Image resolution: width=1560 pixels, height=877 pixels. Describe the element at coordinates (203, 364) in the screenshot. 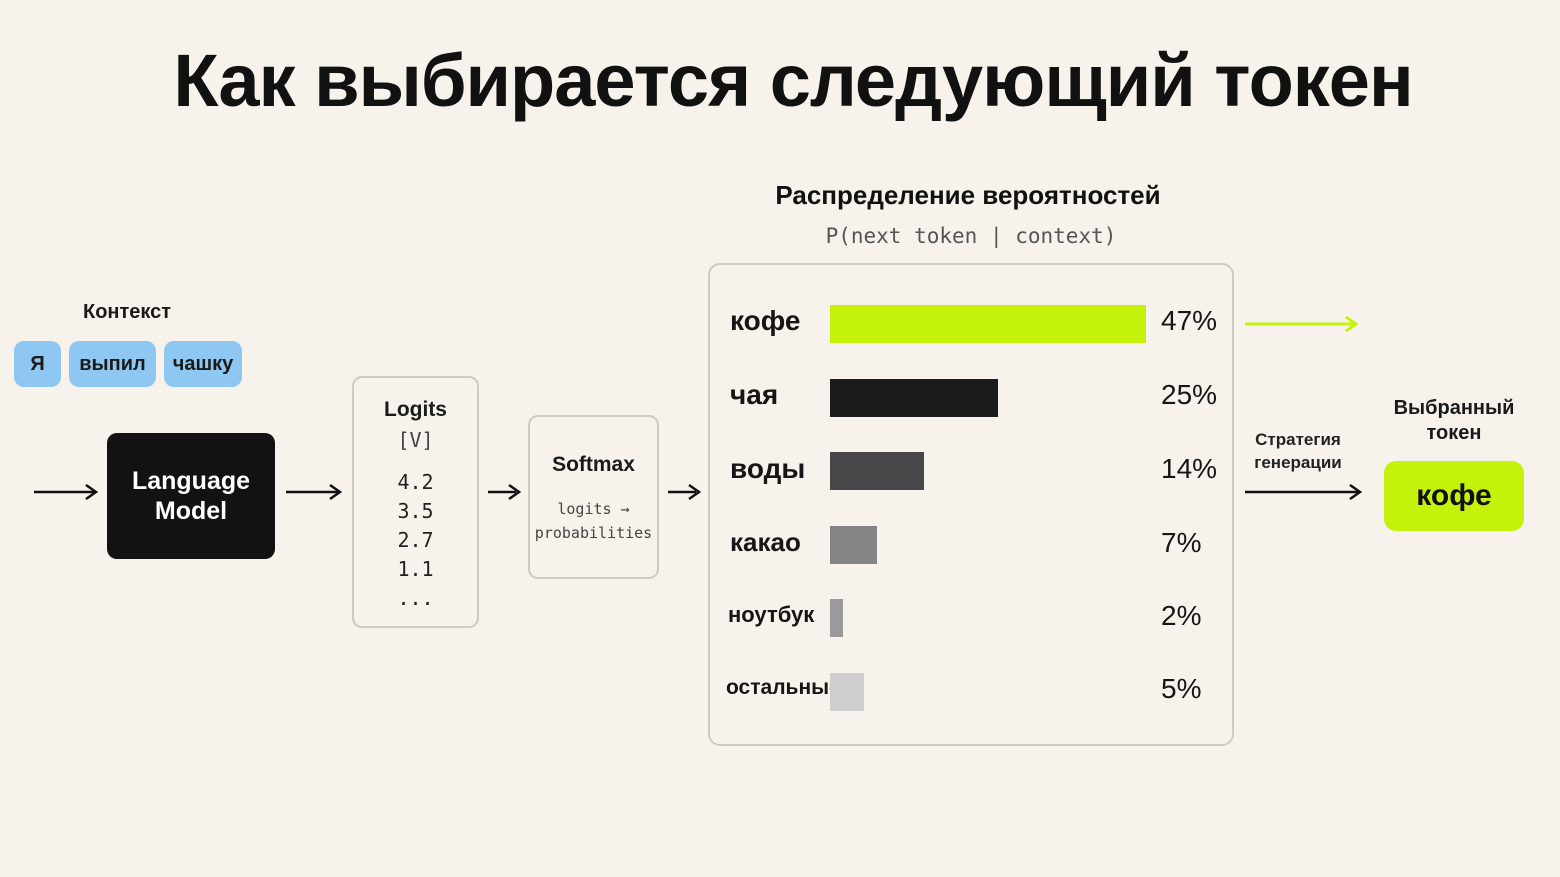

I see `context-token-chip: чашку` at that location.